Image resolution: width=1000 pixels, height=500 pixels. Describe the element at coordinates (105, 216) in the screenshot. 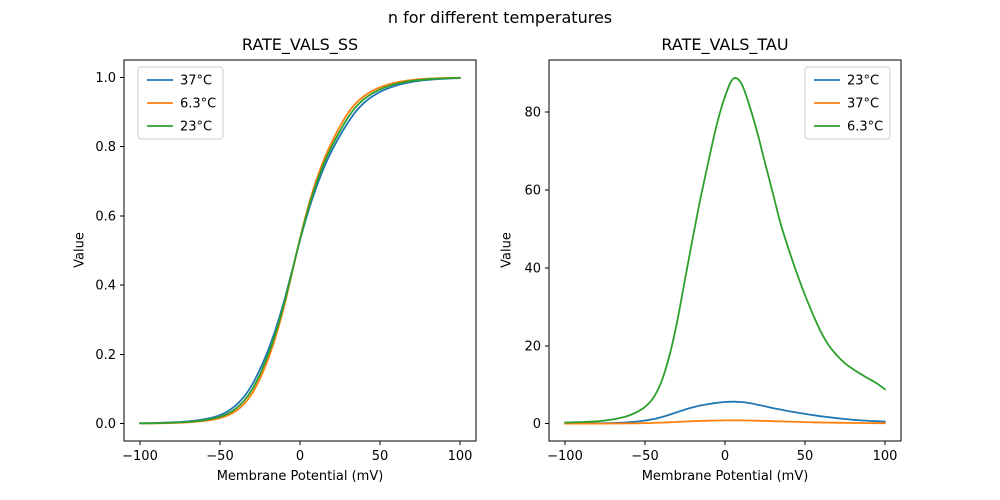

I see `y-tick-label: 0.6` at that location.